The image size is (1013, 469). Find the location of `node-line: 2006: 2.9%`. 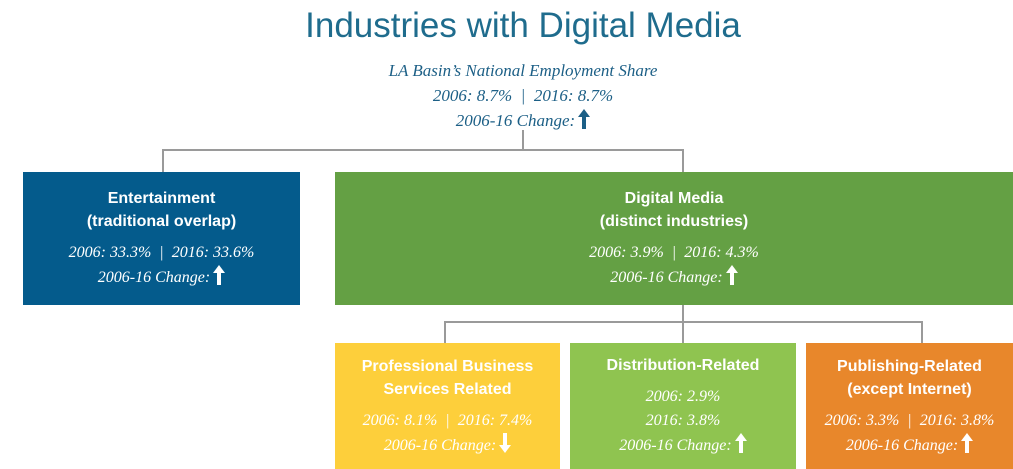

node-line: 2006: 2.9% is located at coordinates (683, 396).